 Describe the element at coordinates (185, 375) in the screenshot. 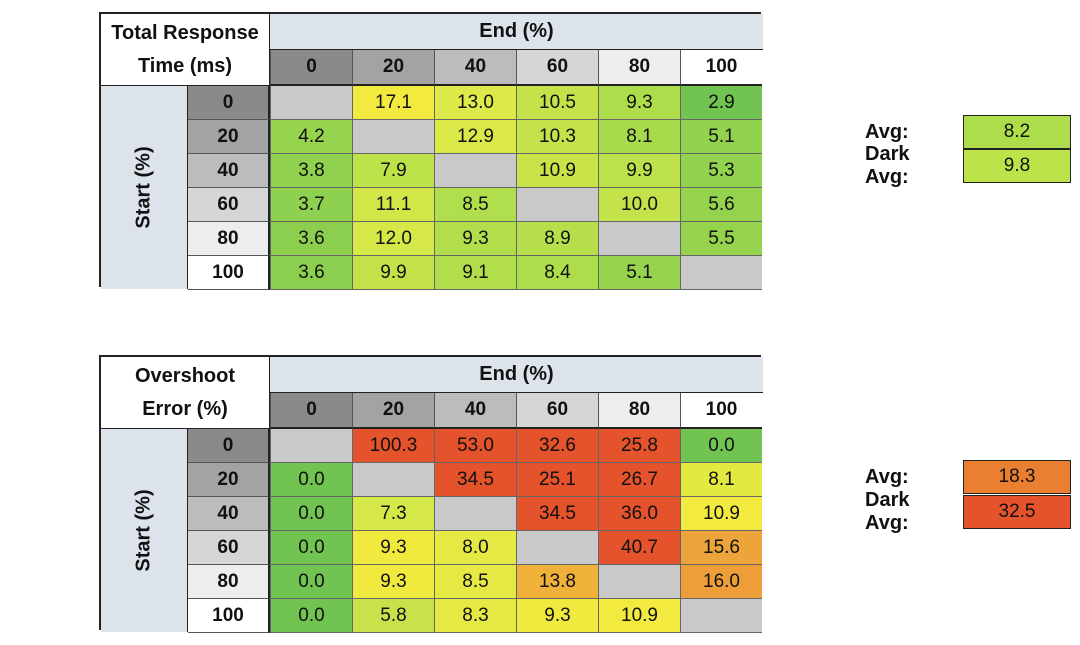

I see `overshoot-title-line-1: Overshoot` at that location.